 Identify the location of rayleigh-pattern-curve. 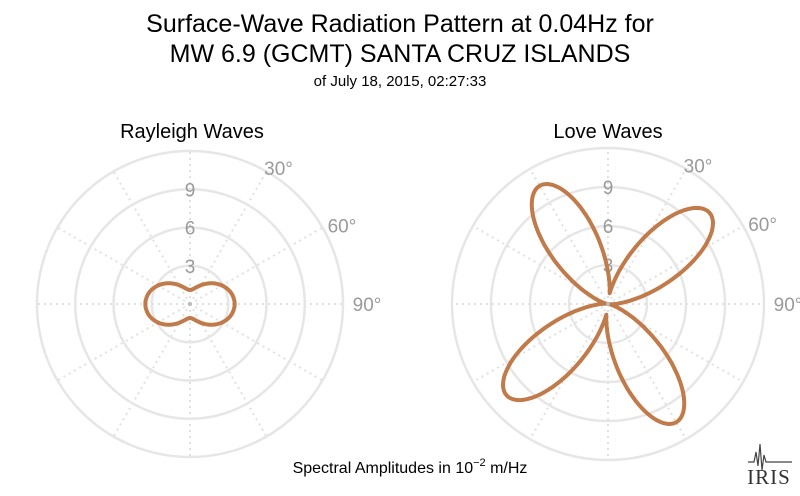
(190, 304).